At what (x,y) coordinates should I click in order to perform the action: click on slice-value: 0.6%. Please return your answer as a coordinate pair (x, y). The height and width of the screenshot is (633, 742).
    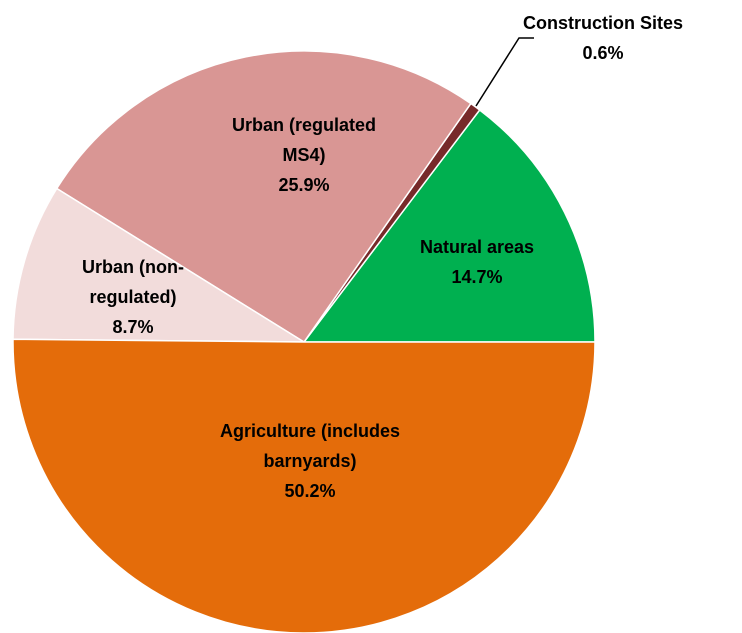
    Looking at the image, I should click on (603, 53).